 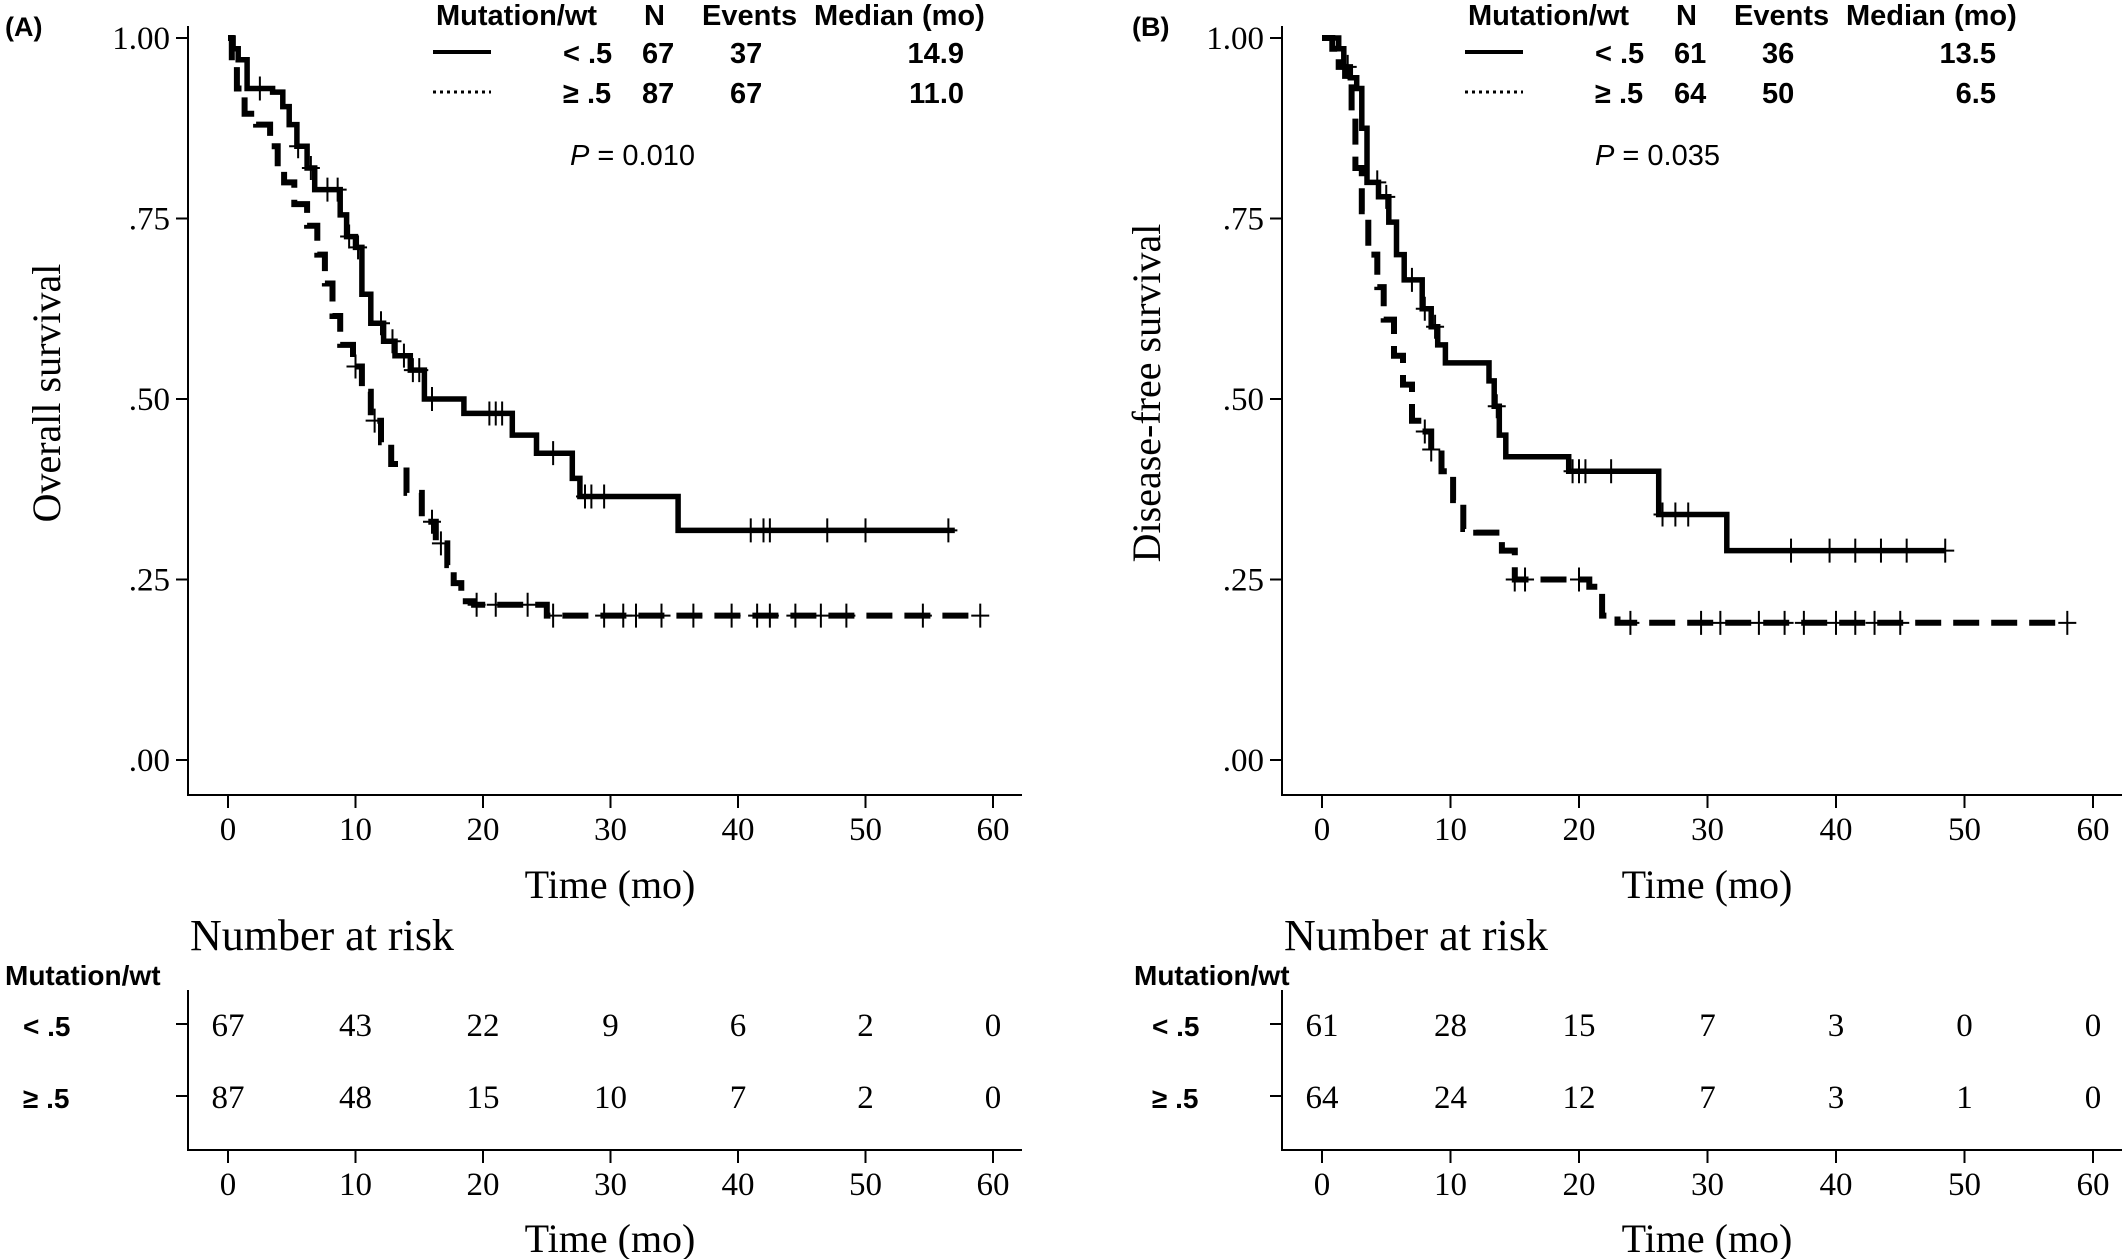 What do you see at coordinates (1579, 1026) in the screenshot?
I see `risk-count: 15` at bounding box center [1579, 1026].